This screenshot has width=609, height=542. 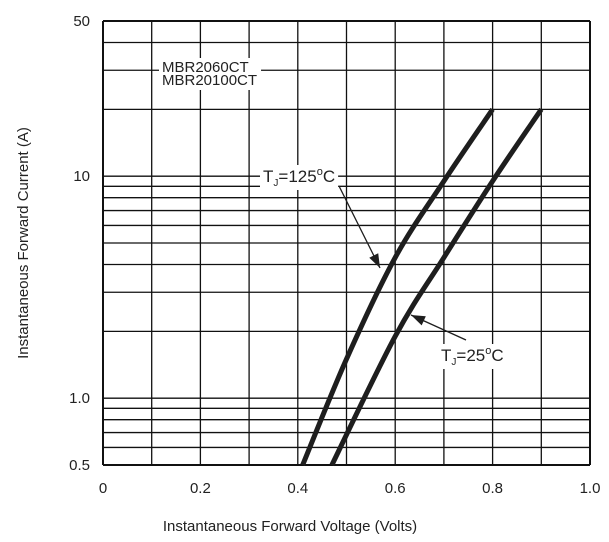 I want to click on x-axis-title: Instantaneous Forward Voltage (Volts), so click(x=290, y=526).